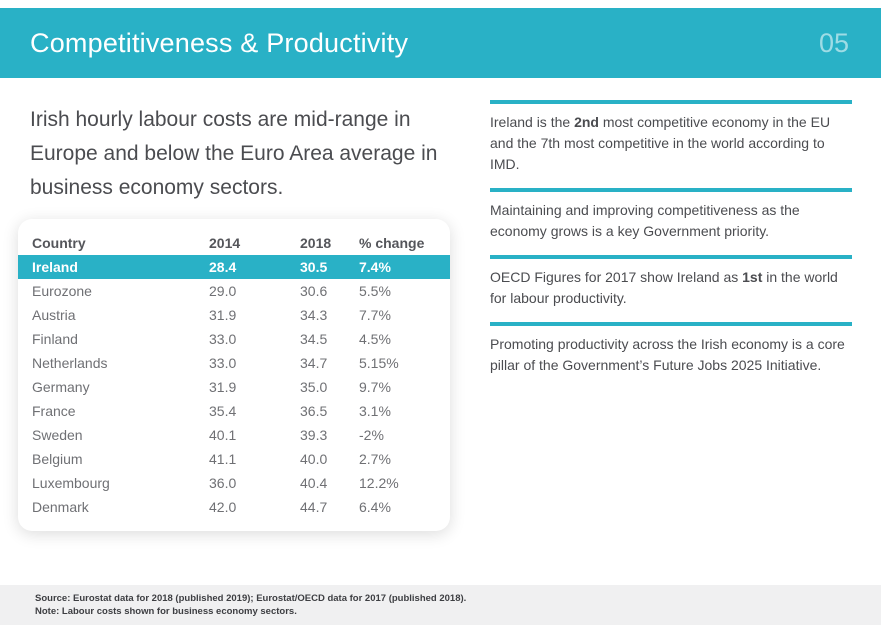  What do you see at coordinates (314, 363) in the screenshot?
I see `table-cell-v2018: 34.7` at bounding box center [314, 363].